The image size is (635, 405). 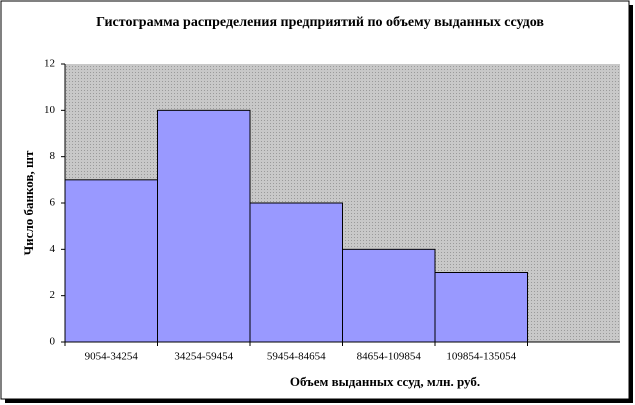 What do you see at coordinates (53, 203) in the screenshot?
I see `y-tick-label: 6` at bounding box center [53, 203].